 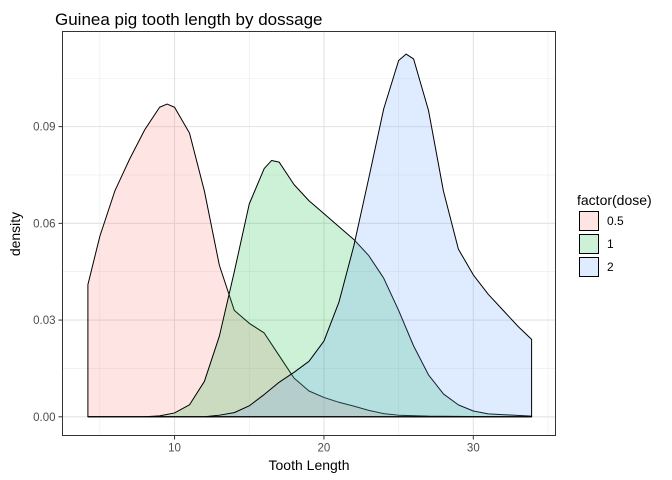 I want to click on legend-label-2: 2, so click(x=610, y=267).